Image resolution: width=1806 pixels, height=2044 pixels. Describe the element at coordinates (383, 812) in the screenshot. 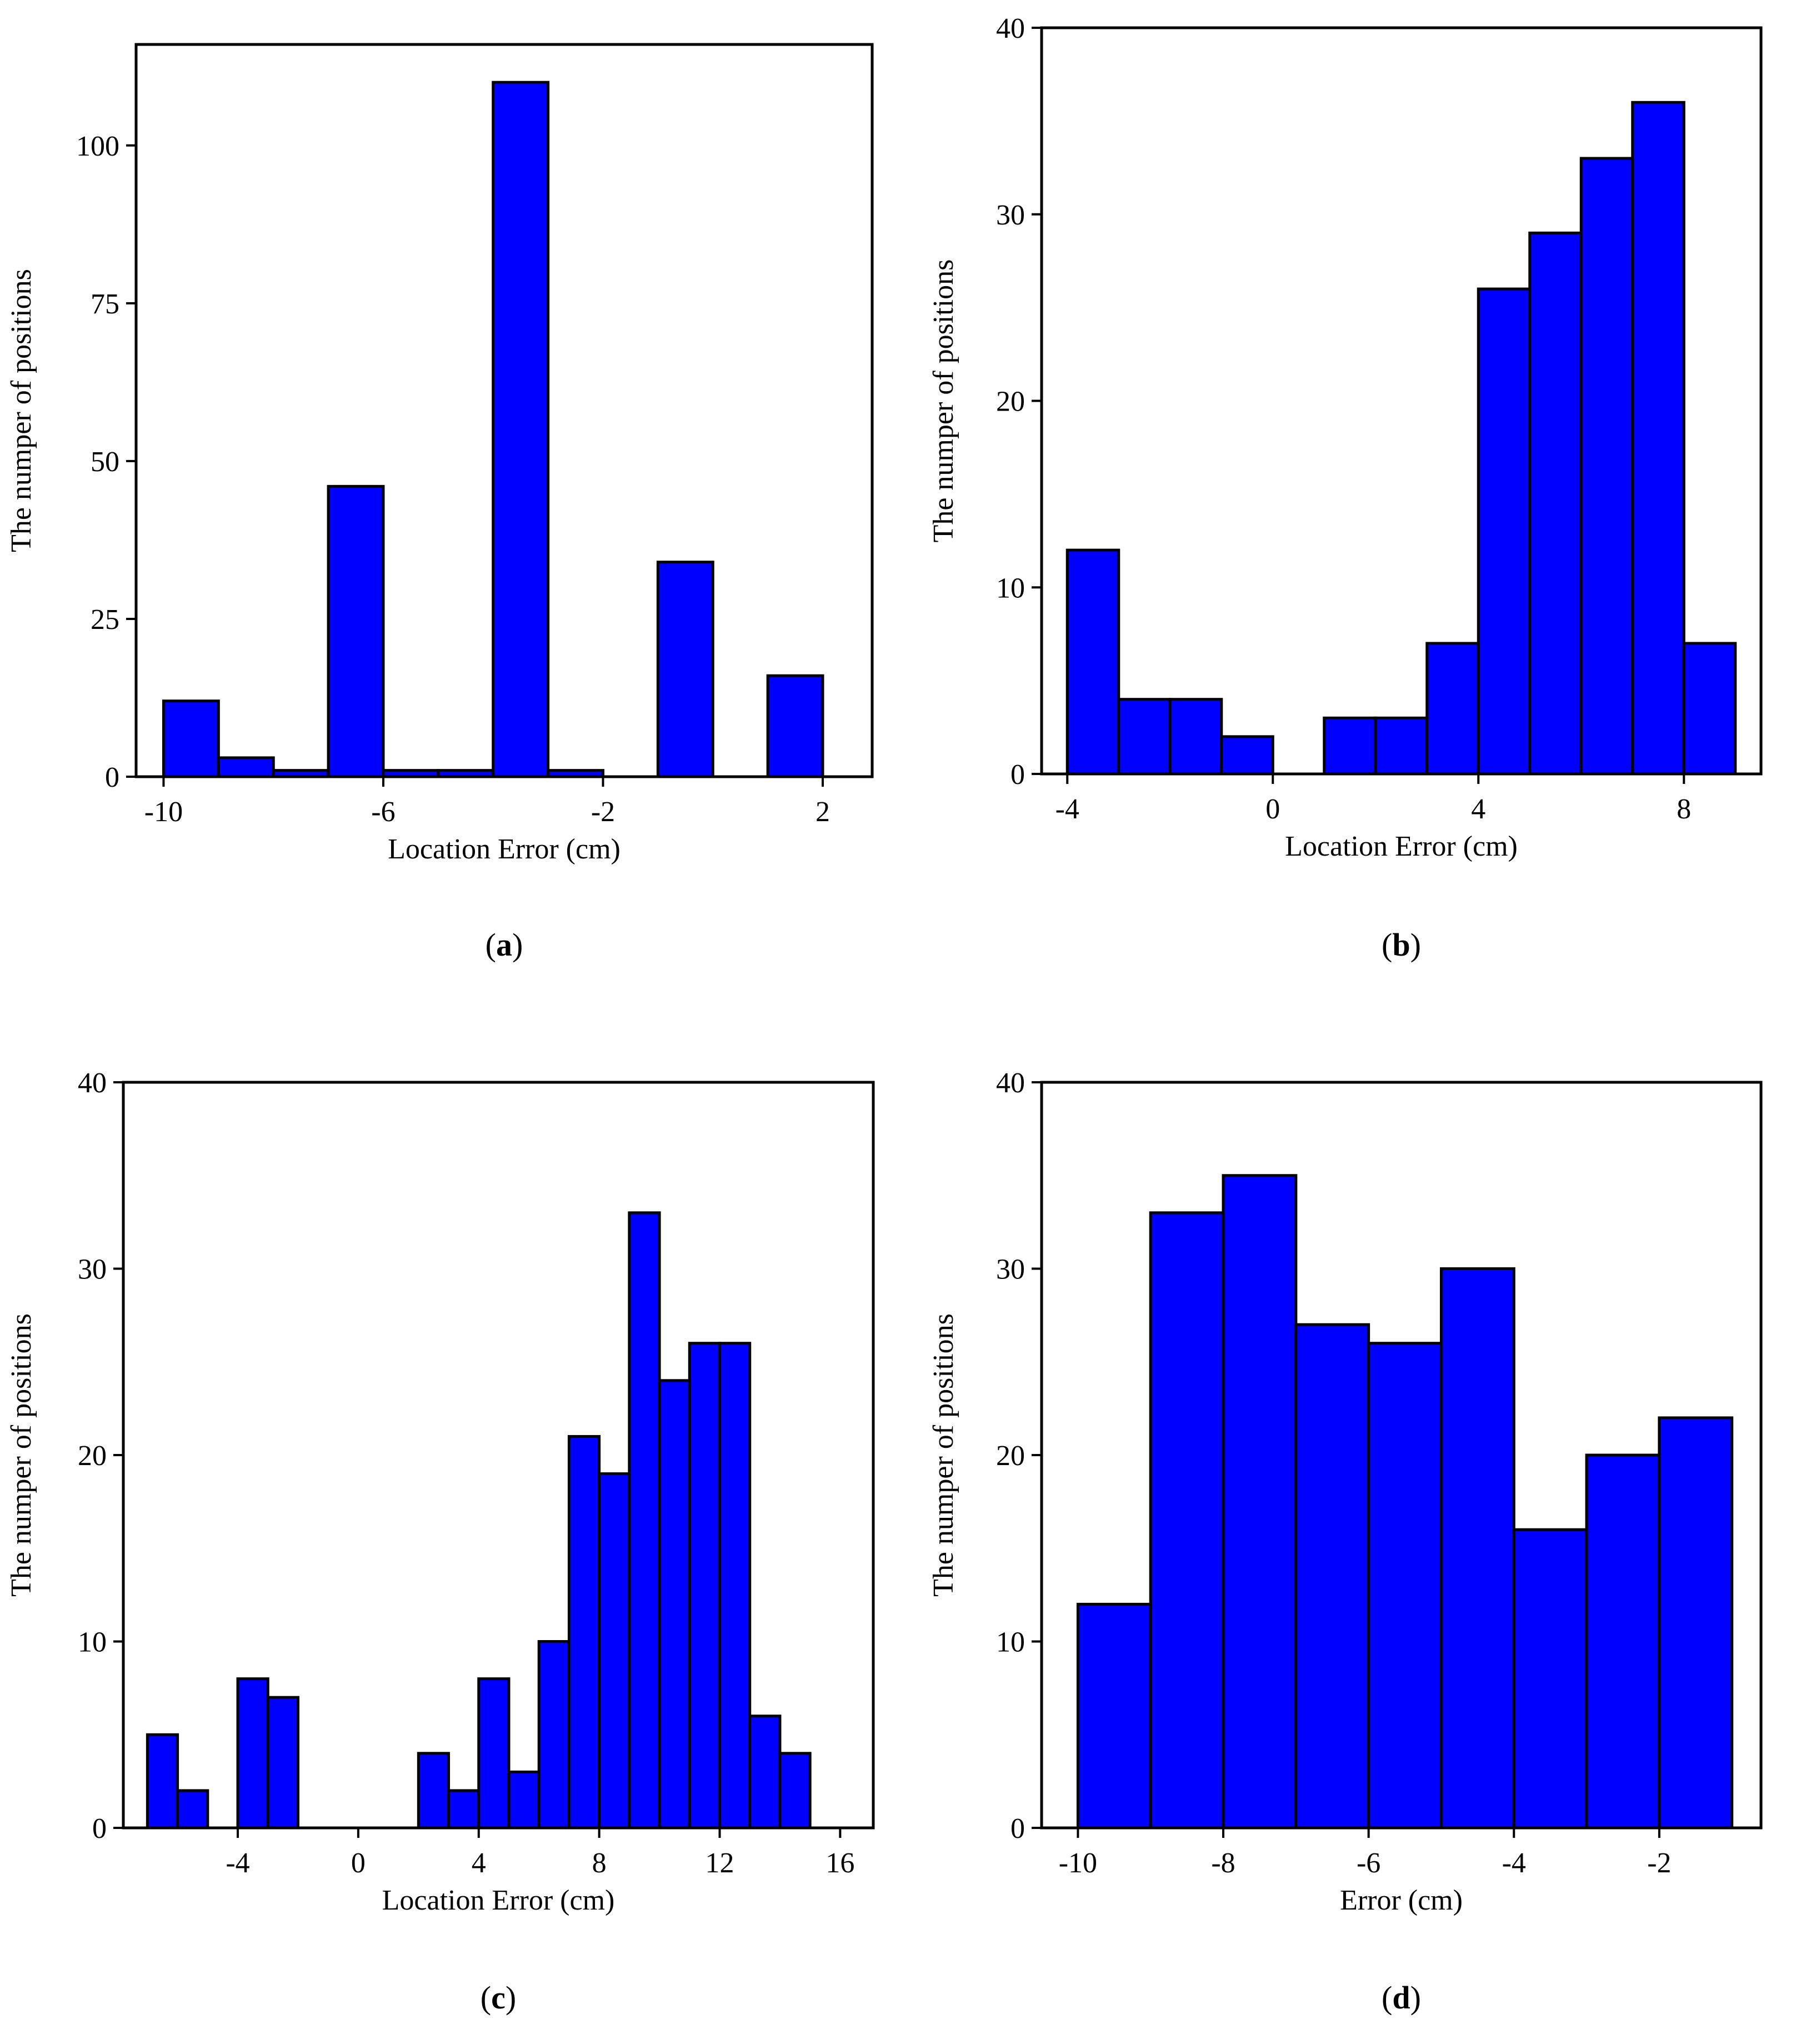

I see `x-tick-label-a-1: -6` at that location.